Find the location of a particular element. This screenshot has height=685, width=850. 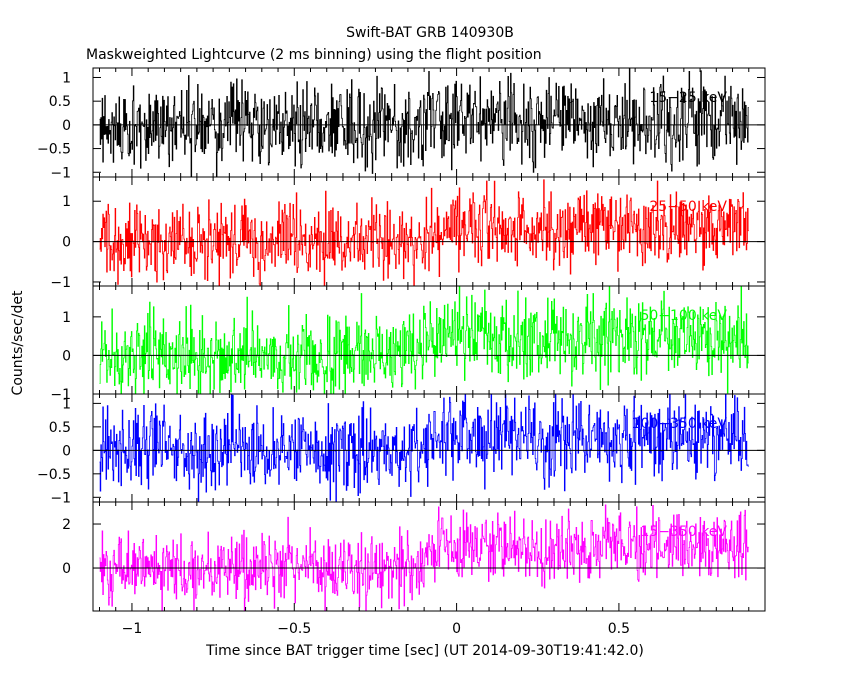

panel-1: 1 0.5 0 −0.5 −1 15−25 keV is located at coordinates (401, 124).